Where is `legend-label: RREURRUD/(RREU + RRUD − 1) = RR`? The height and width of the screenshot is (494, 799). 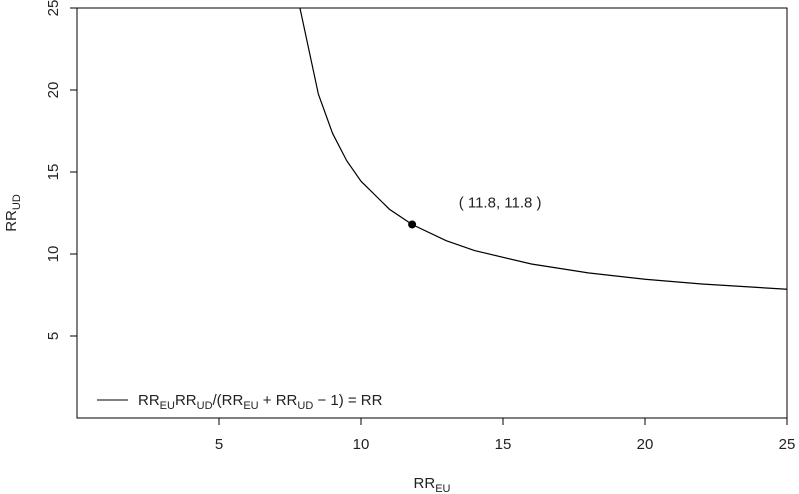
legend-label: RREURRUD/(RREU + RRUD − 1) = RR is located at coordinates (260, 402).